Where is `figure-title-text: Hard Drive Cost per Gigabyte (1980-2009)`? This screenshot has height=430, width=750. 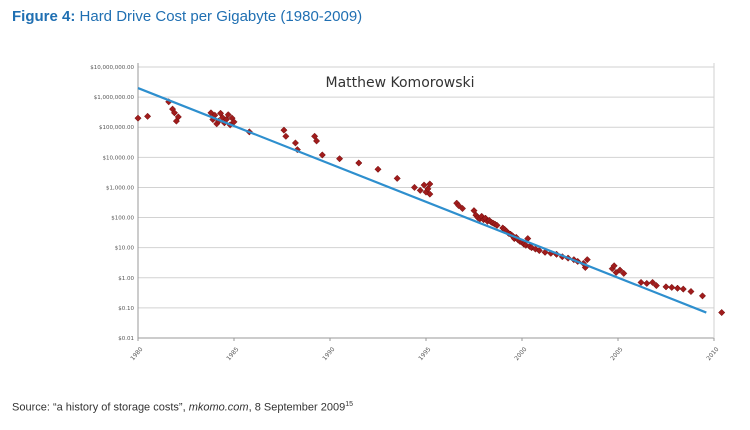
figure-title-text: Hard Drive Cost per Gigabyte (1980-2009) is located at coordinates (221, 16).